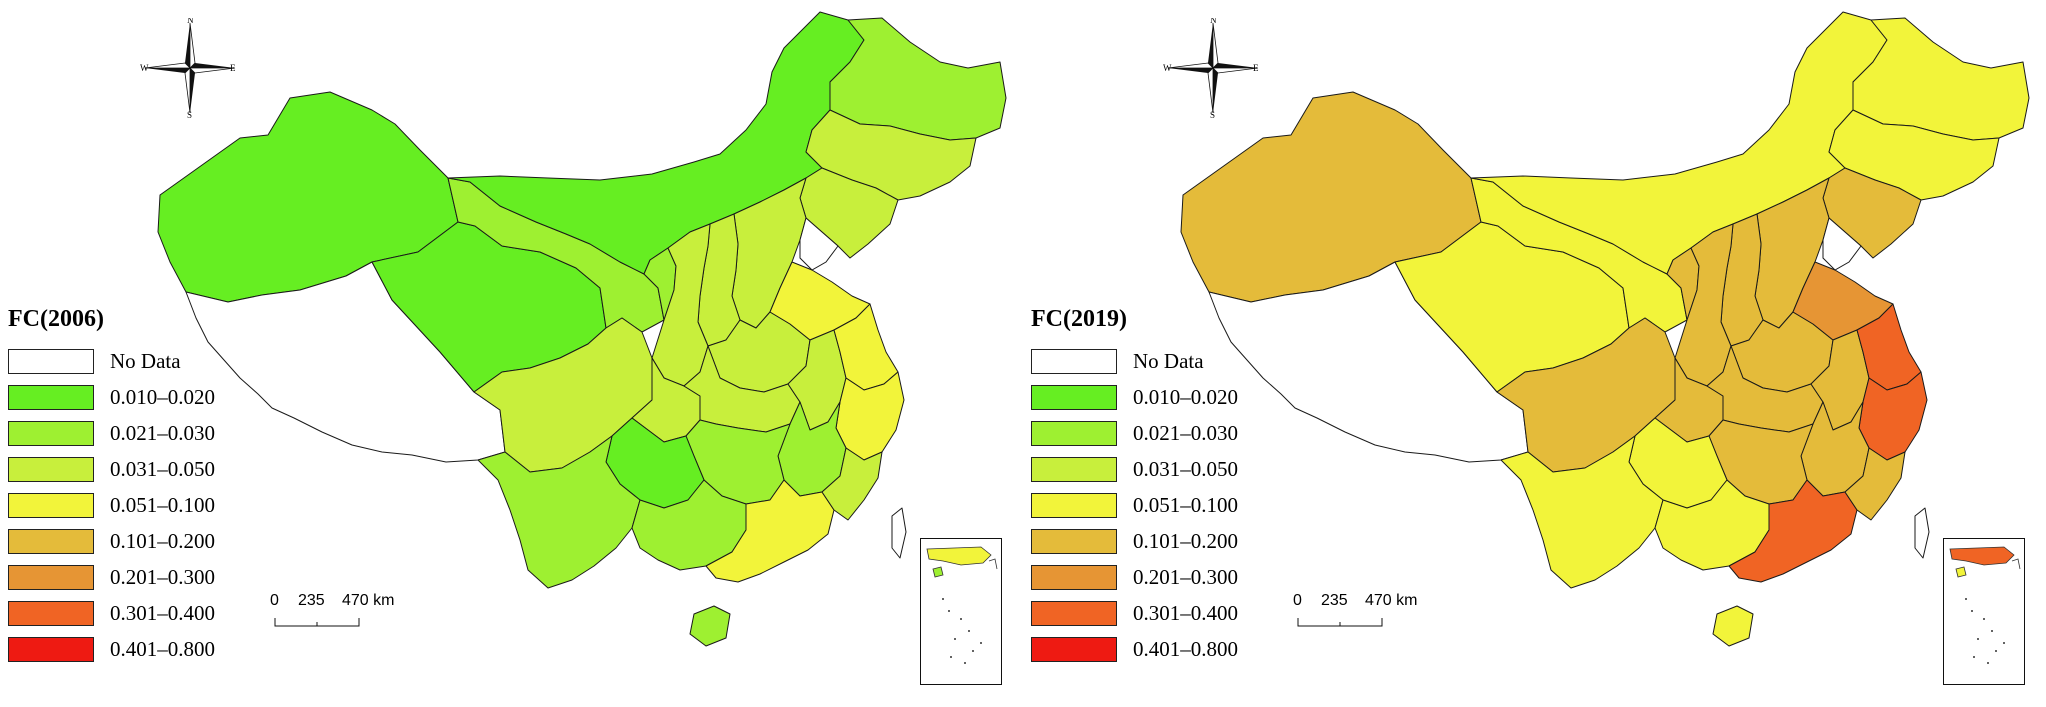 The image size is (2046, 707). Describe the element at coordinates (1213, 21) in the screenshot. I see `compass-n-label: N` at that location.